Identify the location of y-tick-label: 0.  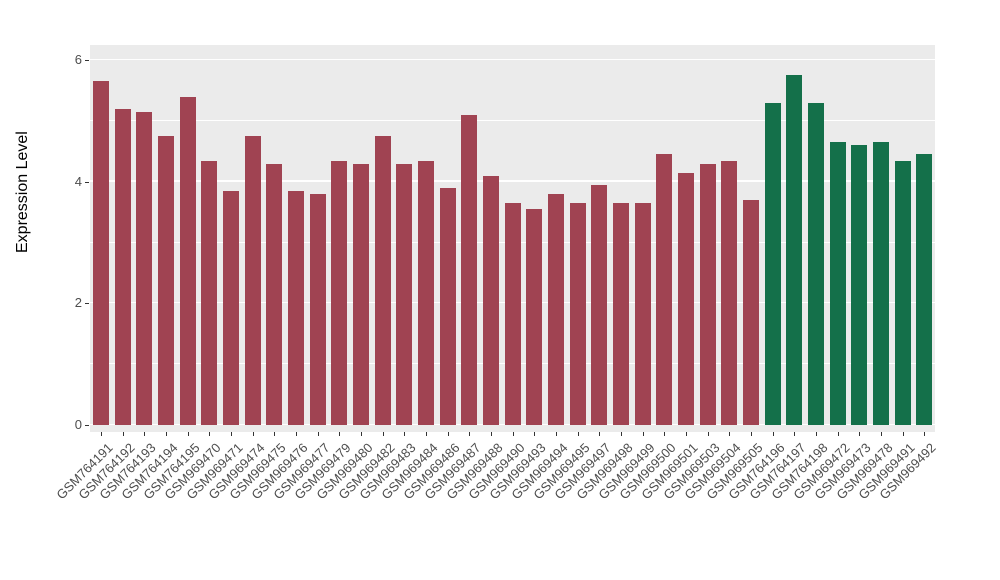
(78, 424).